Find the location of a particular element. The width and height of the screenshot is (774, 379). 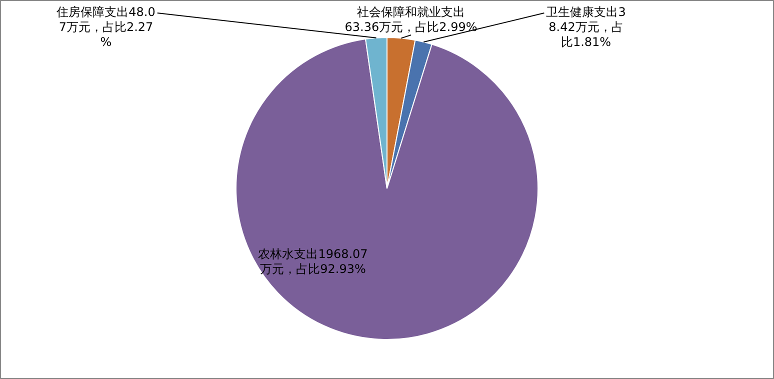

slice-label: 卫生健康支出38.42万元，占比1.81% is located at coordinates (586, 27).